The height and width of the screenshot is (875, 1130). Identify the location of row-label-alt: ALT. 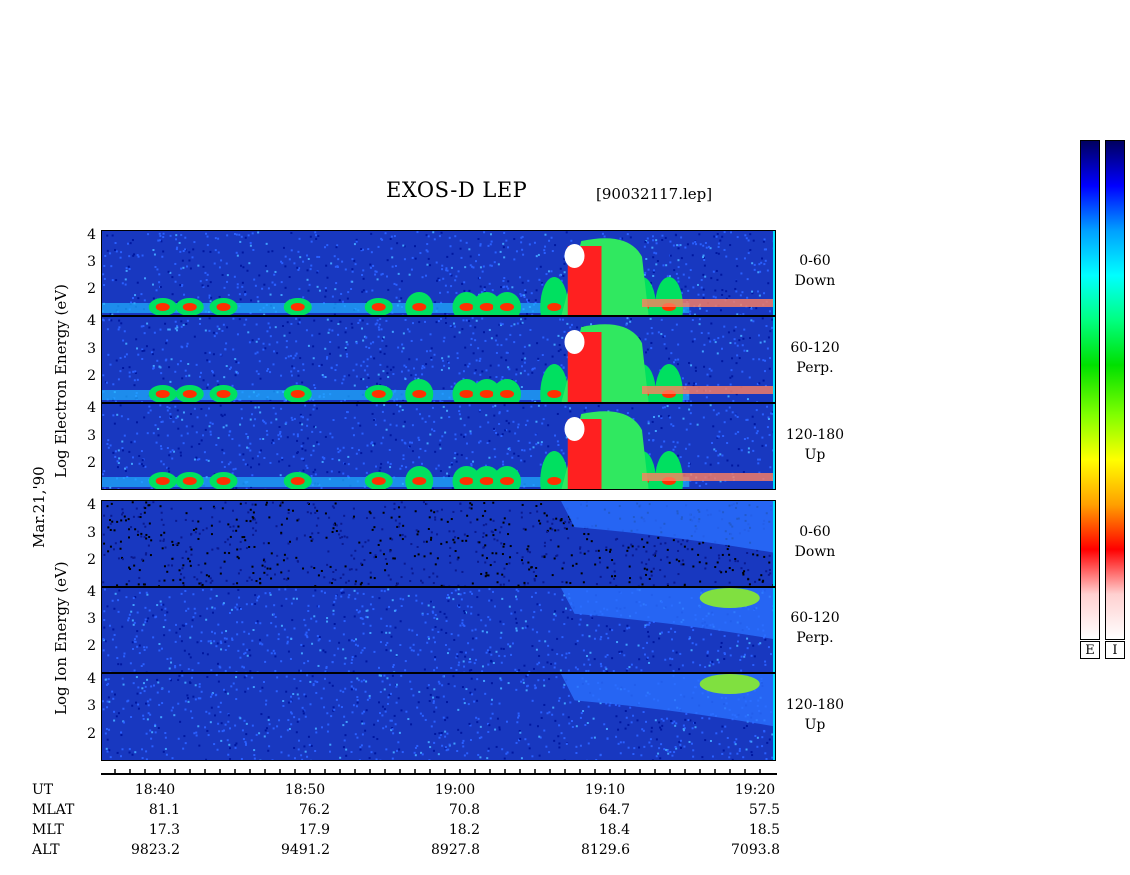
(46, 850).